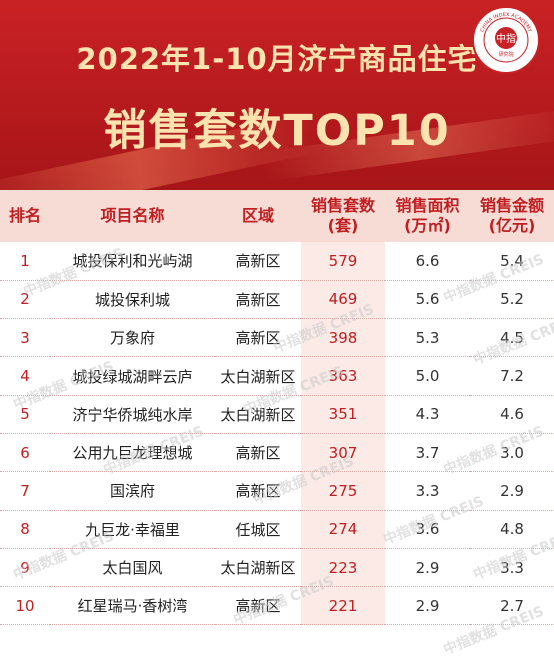 The height and width of the screenshot is (659, 554). I want to click on amount-cell: 4.8, so click(512, 529).